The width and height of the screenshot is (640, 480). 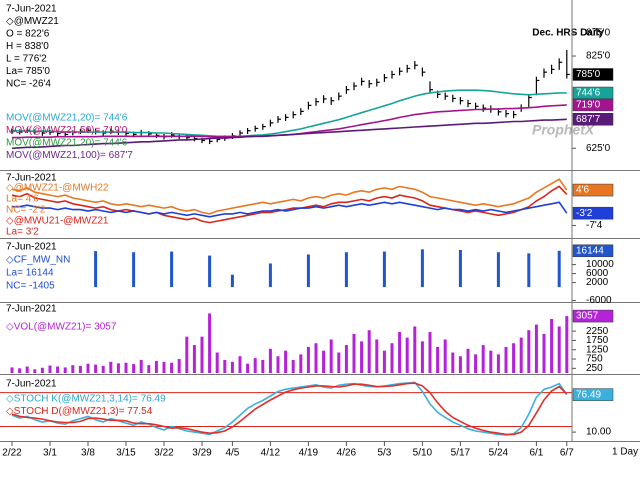 What do you see at coordinates (22, 232) in the screenshot?
I see `legend-entry: La= 3'2` at bounding box center [22, 232].